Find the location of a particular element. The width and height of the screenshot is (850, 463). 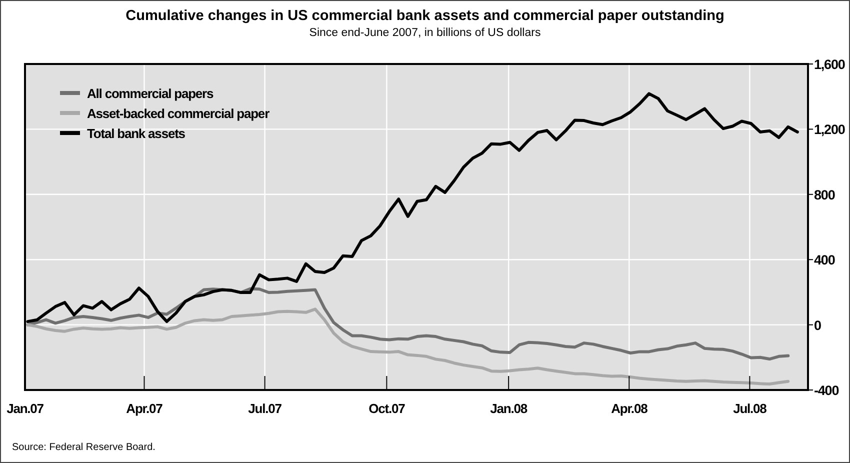

chart-subtitle: Since end-June 2007, in billions of US dollars is located at coordinates (425, 33).